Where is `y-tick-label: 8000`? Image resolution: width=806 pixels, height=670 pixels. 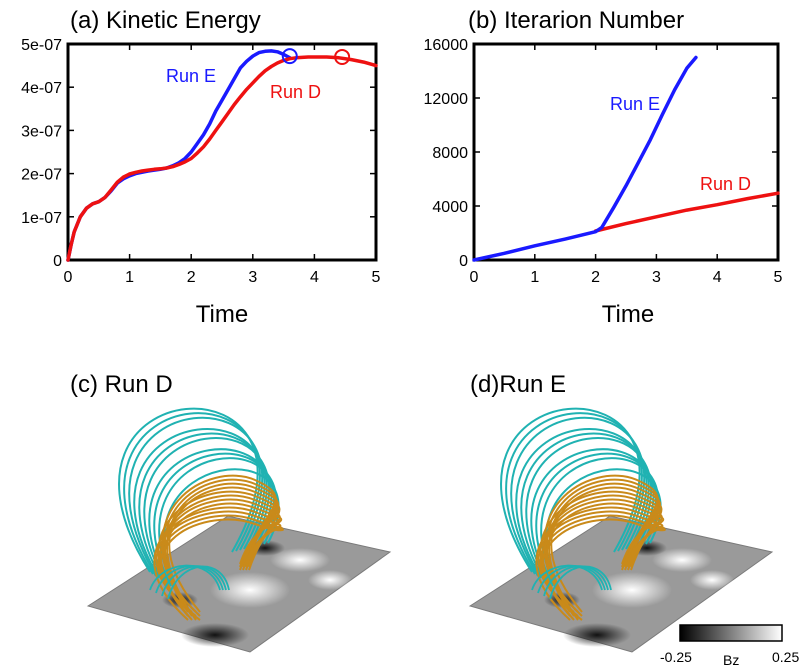 y-tick-label: 8000 is located at coordinates (450, 153).